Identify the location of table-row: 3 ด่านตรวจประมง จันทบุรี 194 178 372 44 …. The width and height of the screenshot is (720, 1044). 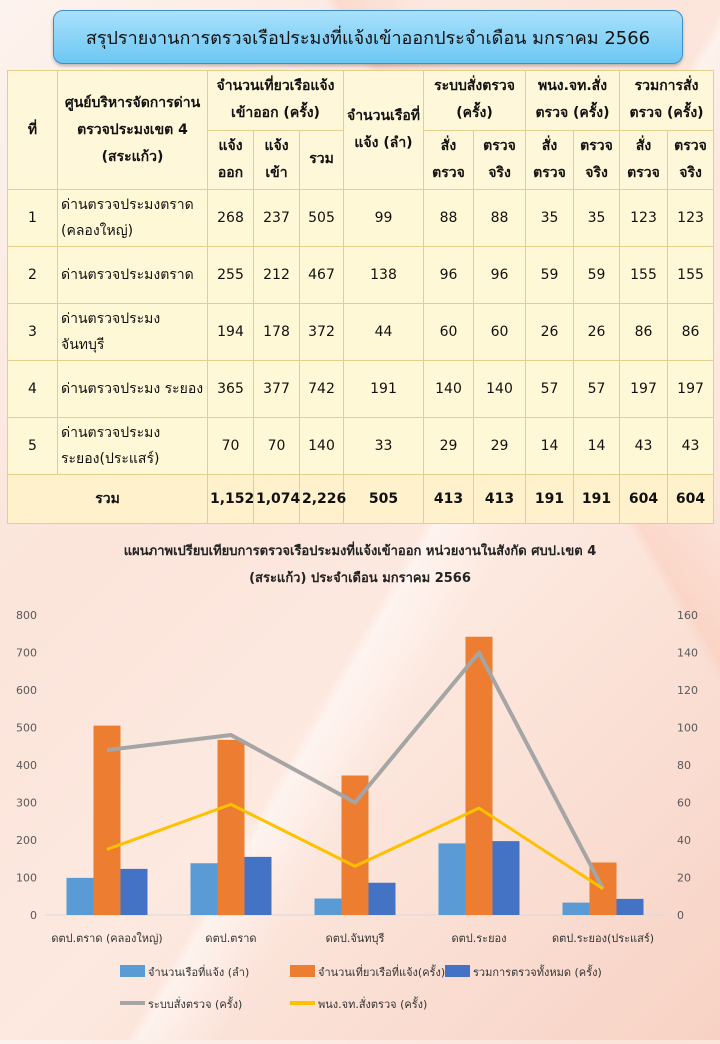
(361, 332).